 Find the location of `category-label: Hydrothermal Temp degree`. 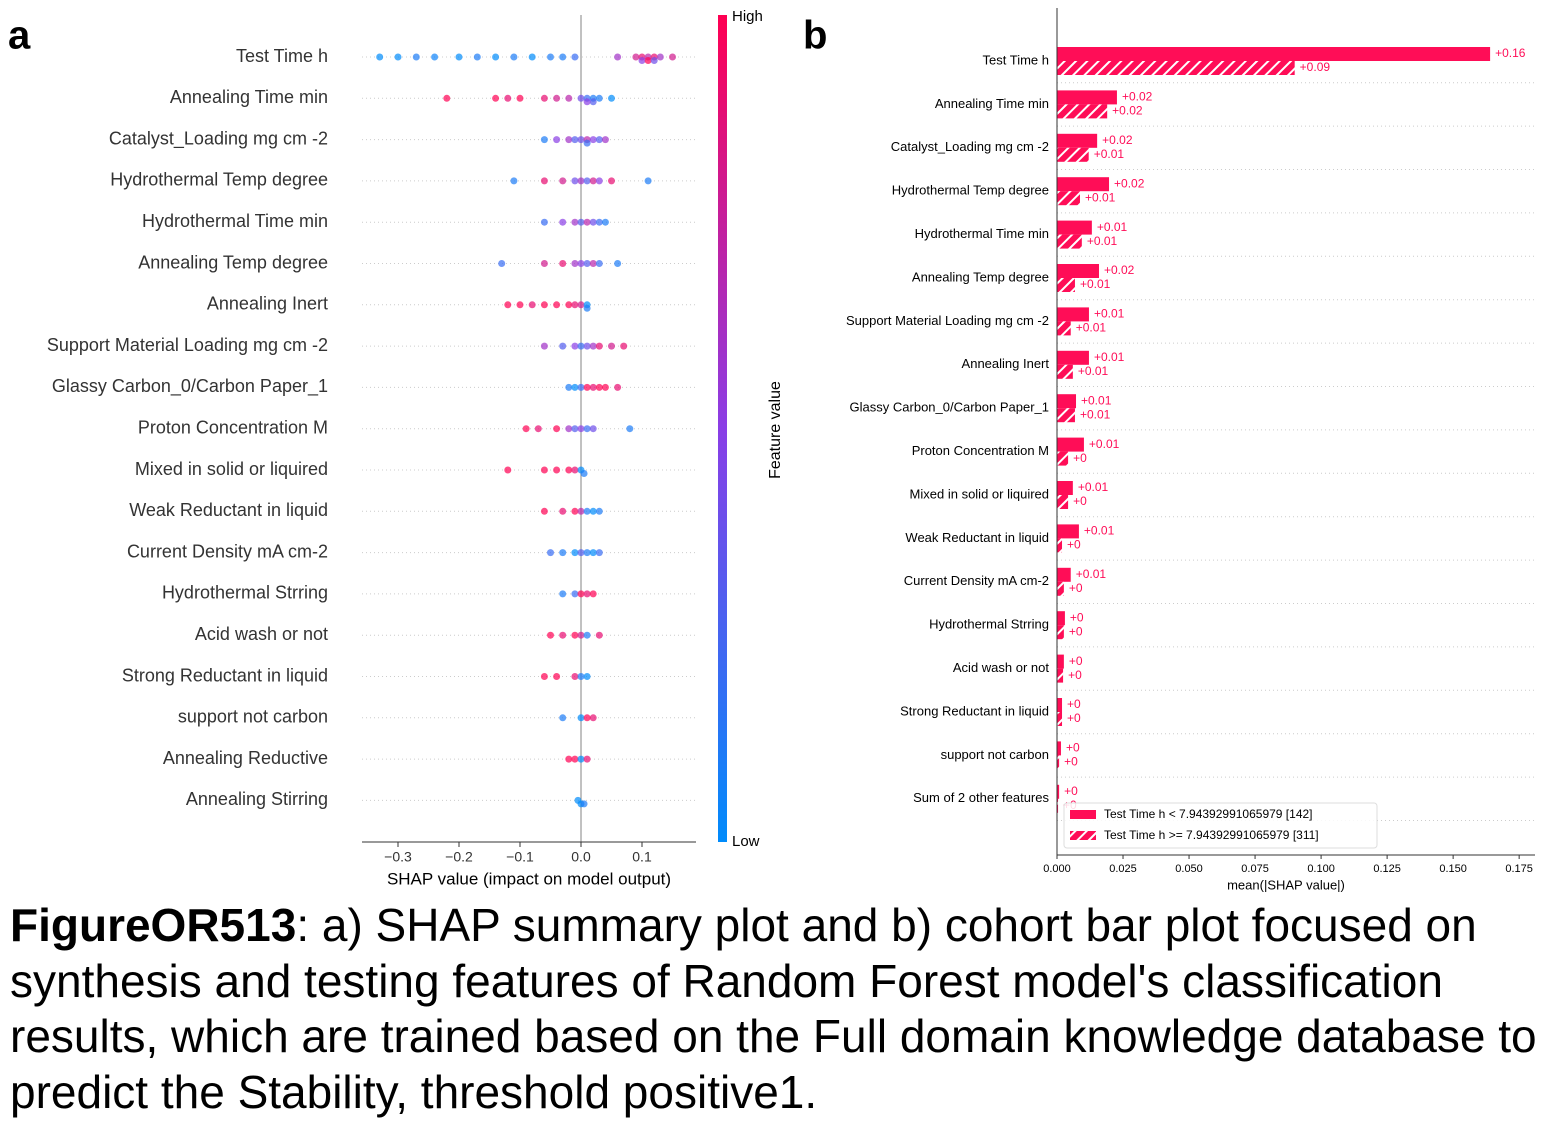

category-label: Hydrothermal Temp degree is located at coordinates (970, 190).